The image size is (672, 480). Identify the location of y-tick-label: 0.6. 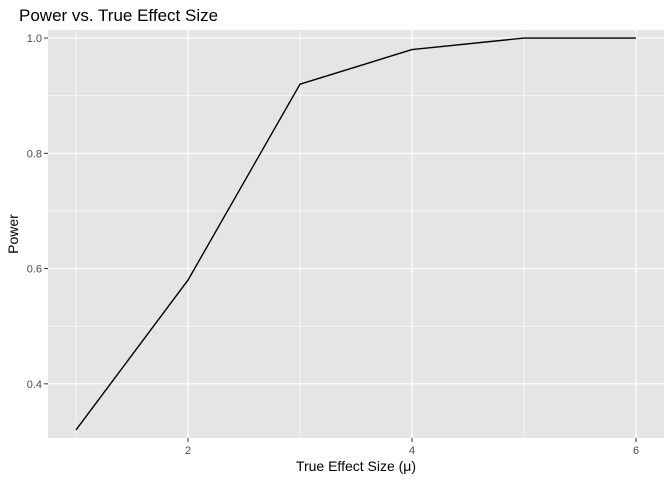
(34, 270).